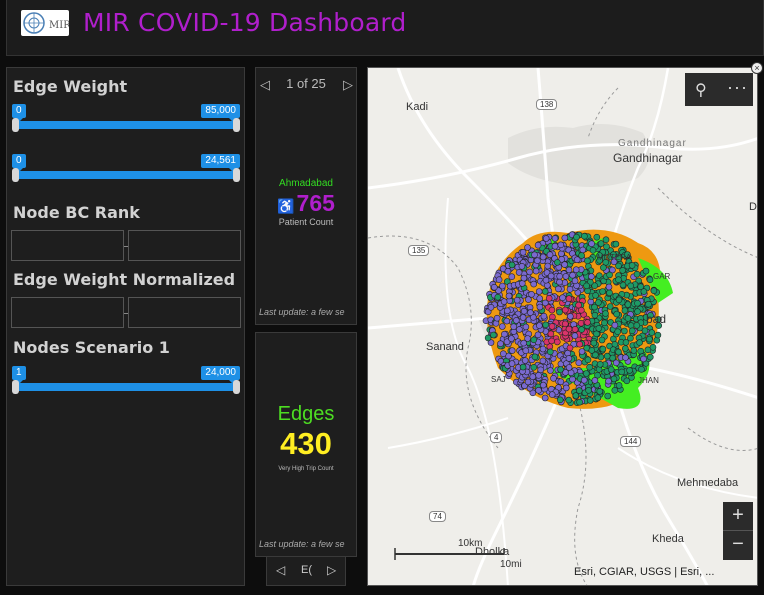 This screenshot has height=595, width=764. Describe the element at coordinates (701, 90) in the screenshot. I see `search-icon: ⚲` at that location.